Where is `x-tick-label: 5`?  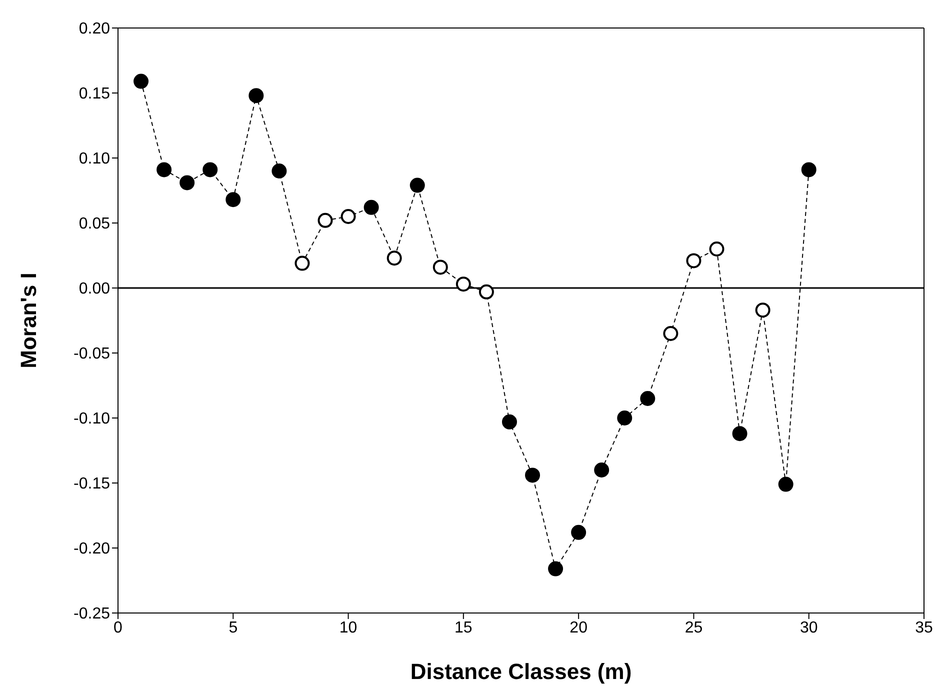 x-tick-label: 5 is located at coordinates (233, 627).